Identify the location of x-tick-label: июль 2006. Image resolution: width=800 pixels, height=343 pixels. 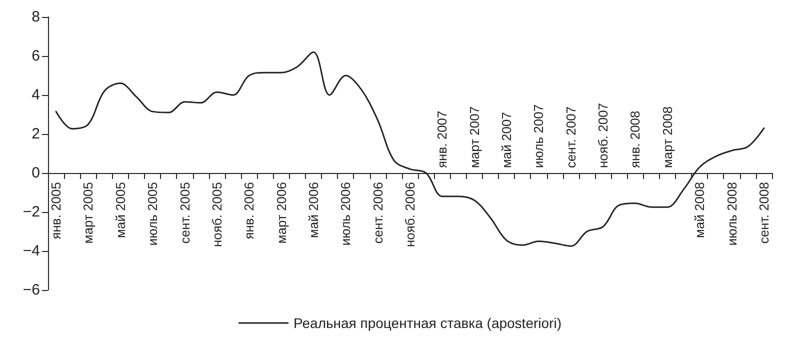
(346, 214).